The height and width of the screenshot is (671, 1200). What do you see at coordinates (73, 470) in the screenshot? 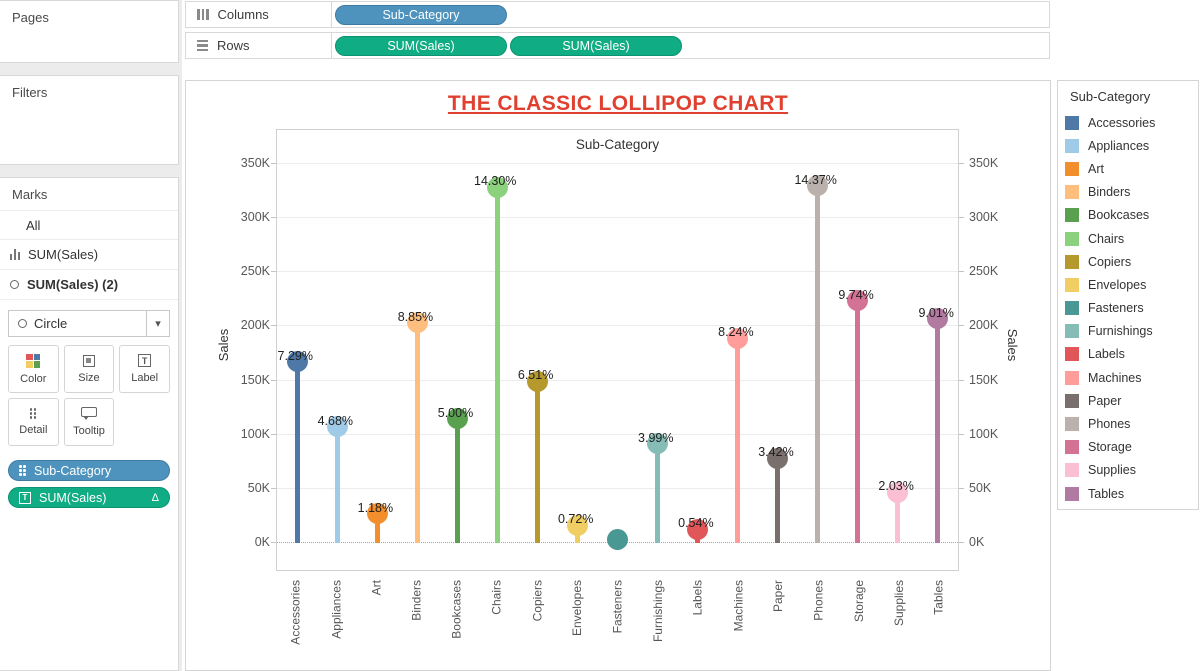
I see `pill-label: Sub-Category` at bounding box center [73, 470].